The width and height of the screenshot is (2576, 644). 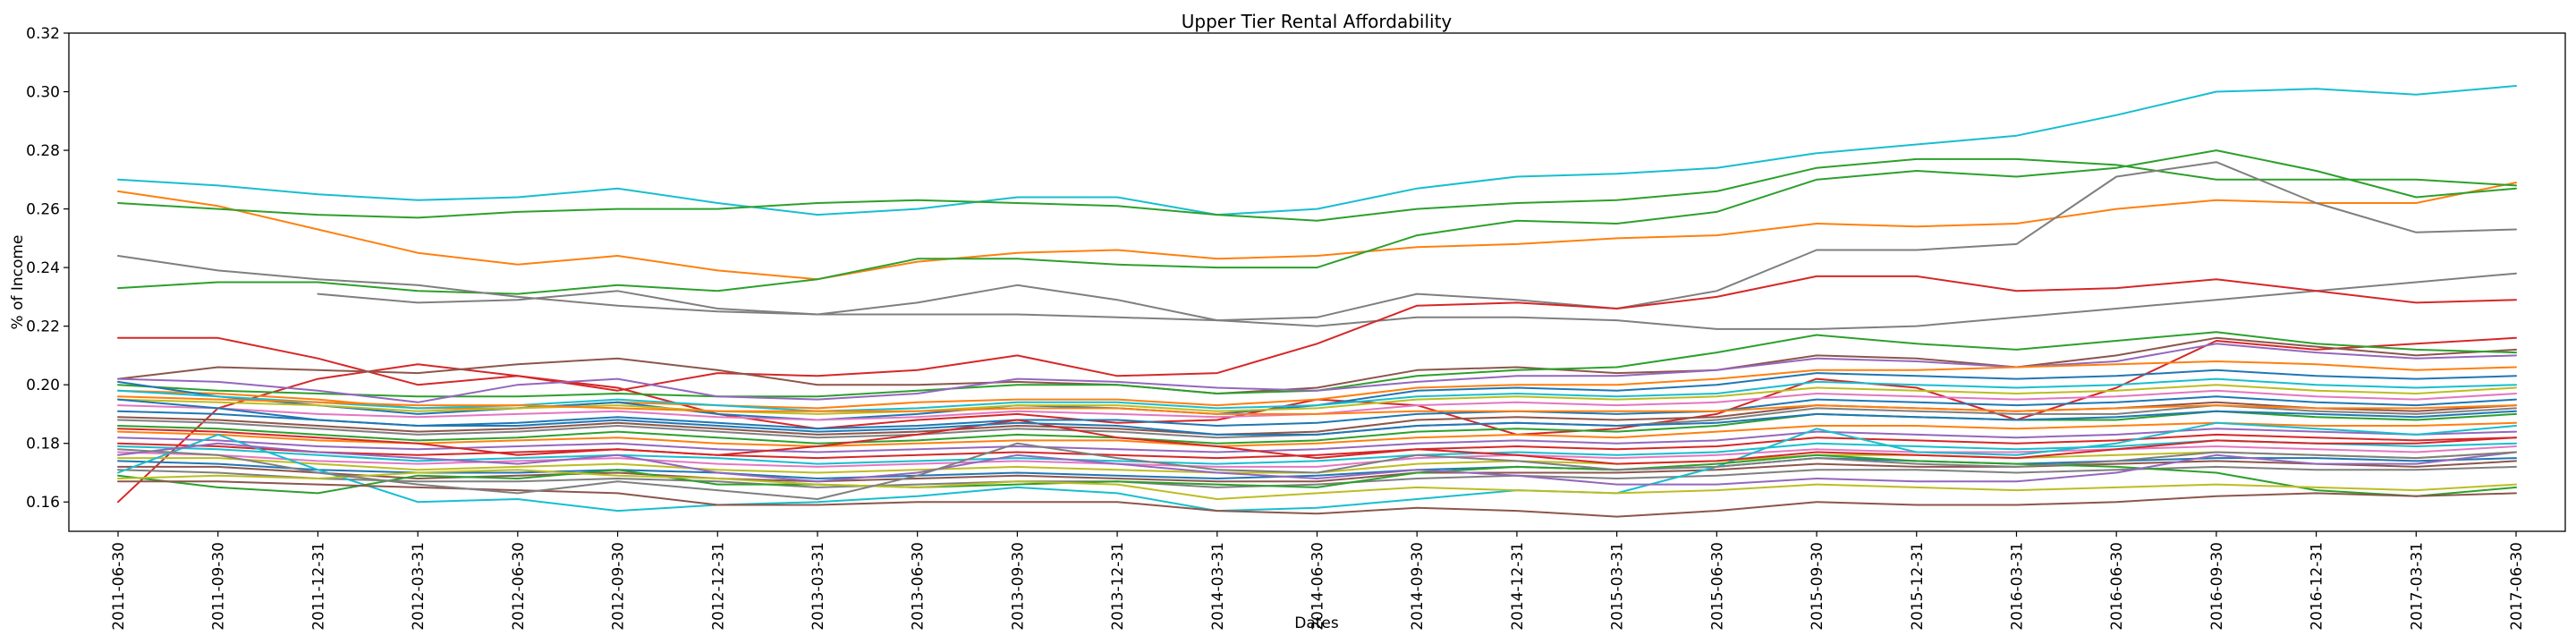 What do you see at coordinates (2017, 586) in the screenshot?
I see `x-tick-label: 2016-03-31` at bounding box center [2017, 586].